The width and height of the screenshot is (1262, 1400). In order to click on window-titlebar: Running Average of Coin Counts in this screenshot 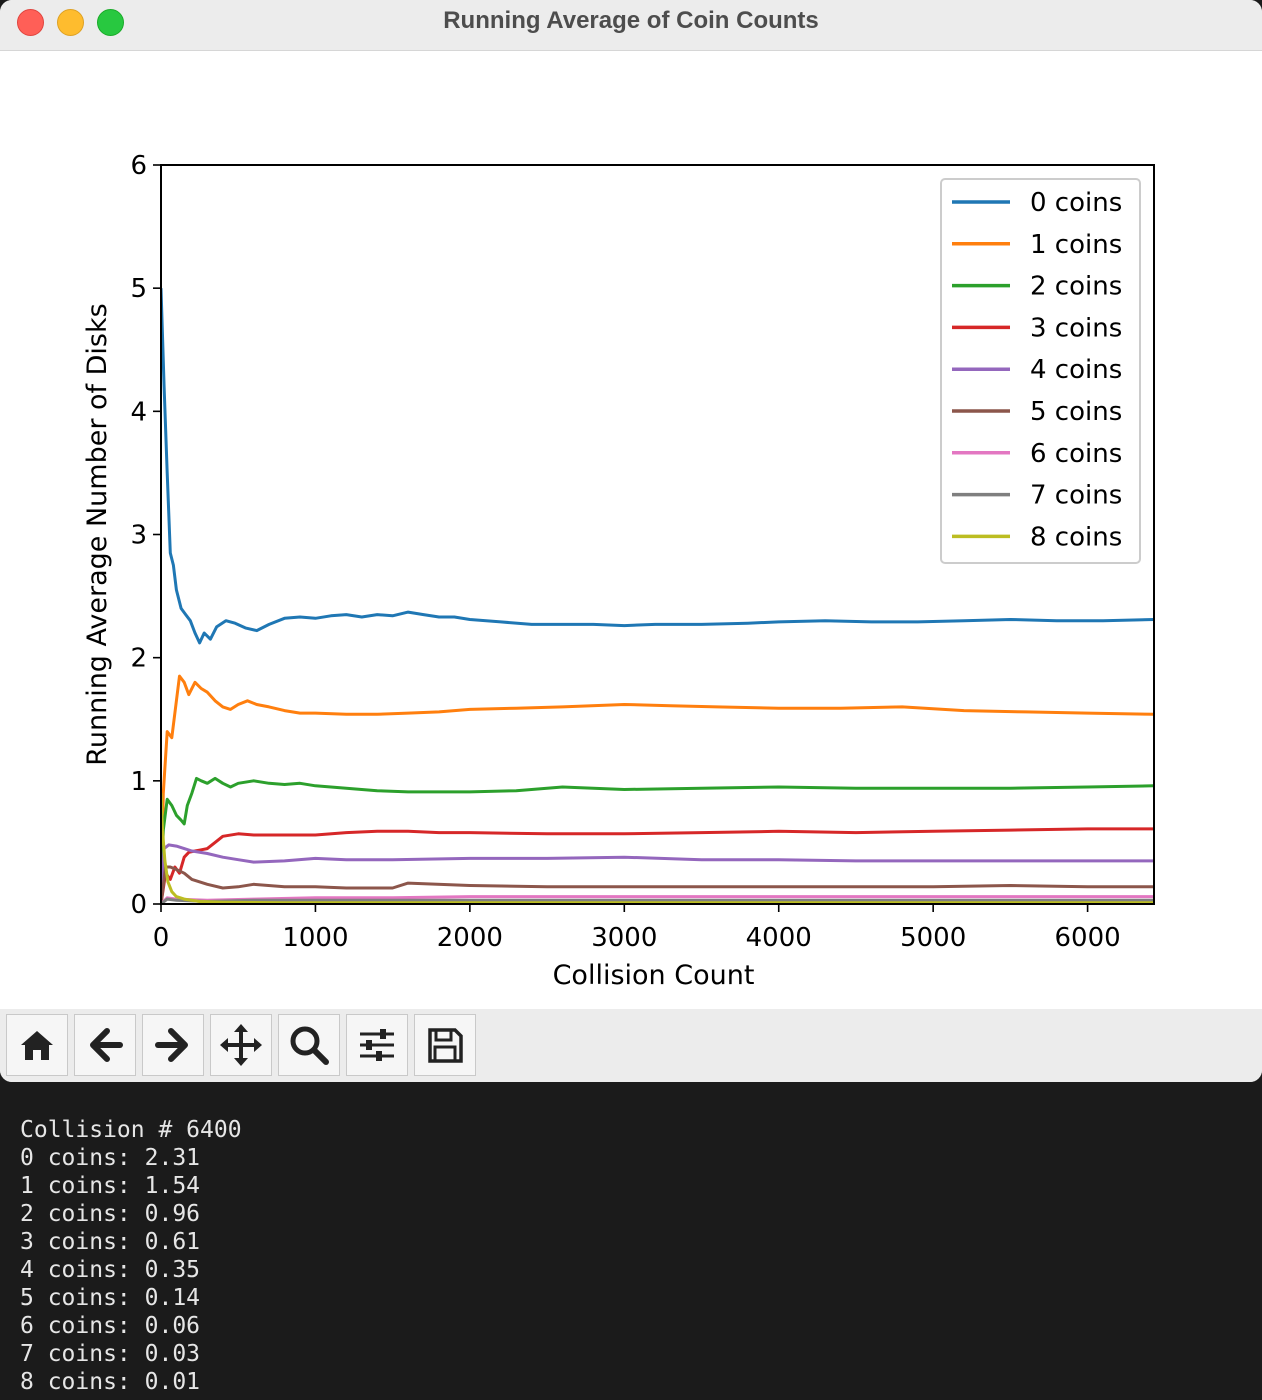, I will do `click(631, 25)`.